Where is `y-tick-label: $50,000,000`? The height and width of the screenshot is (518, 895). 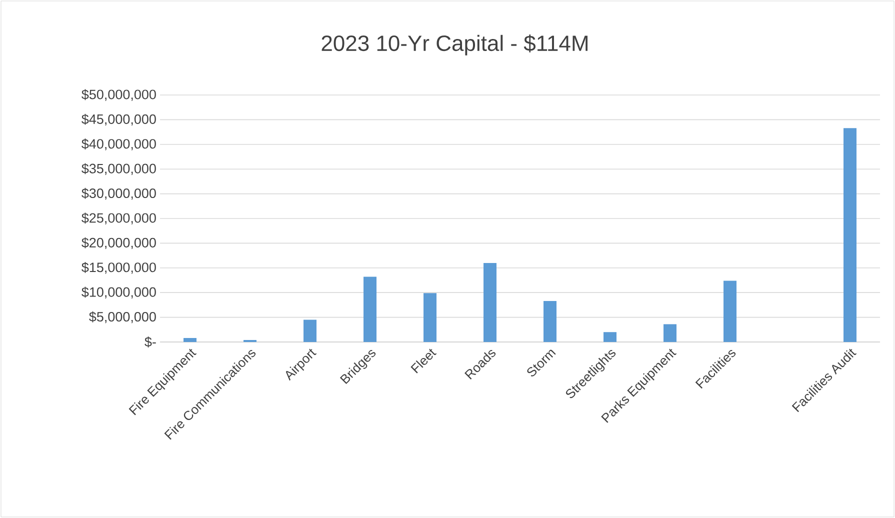 y-tick-label: $50,000,000 is located at coordinates (119, 95).